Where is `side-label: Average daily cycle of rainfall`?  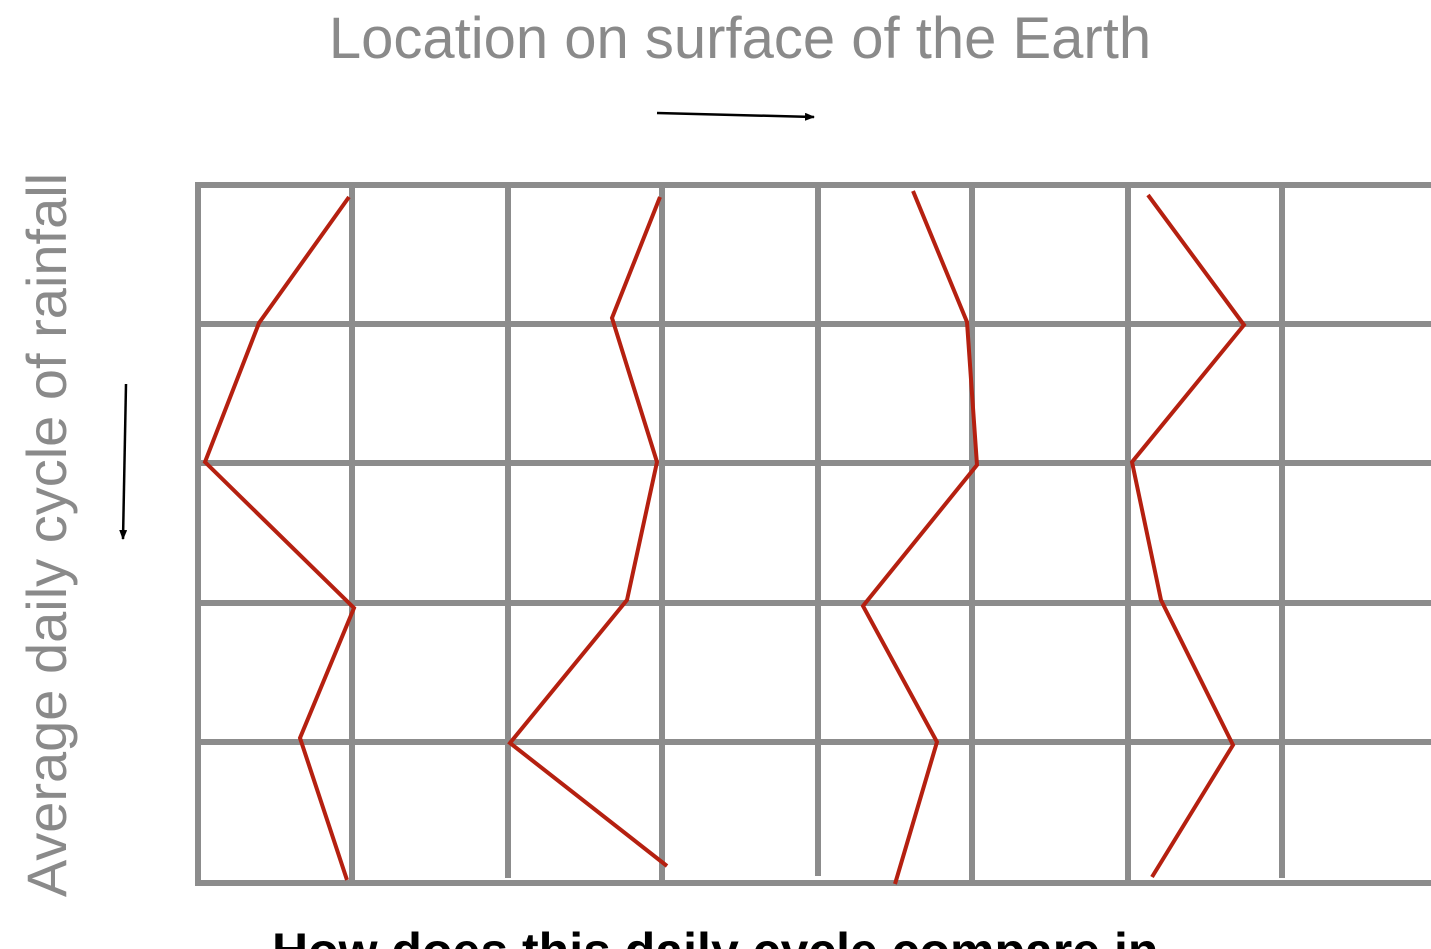
side-label: Average daily cycle of rainfall is located at coordinates (46, 535).